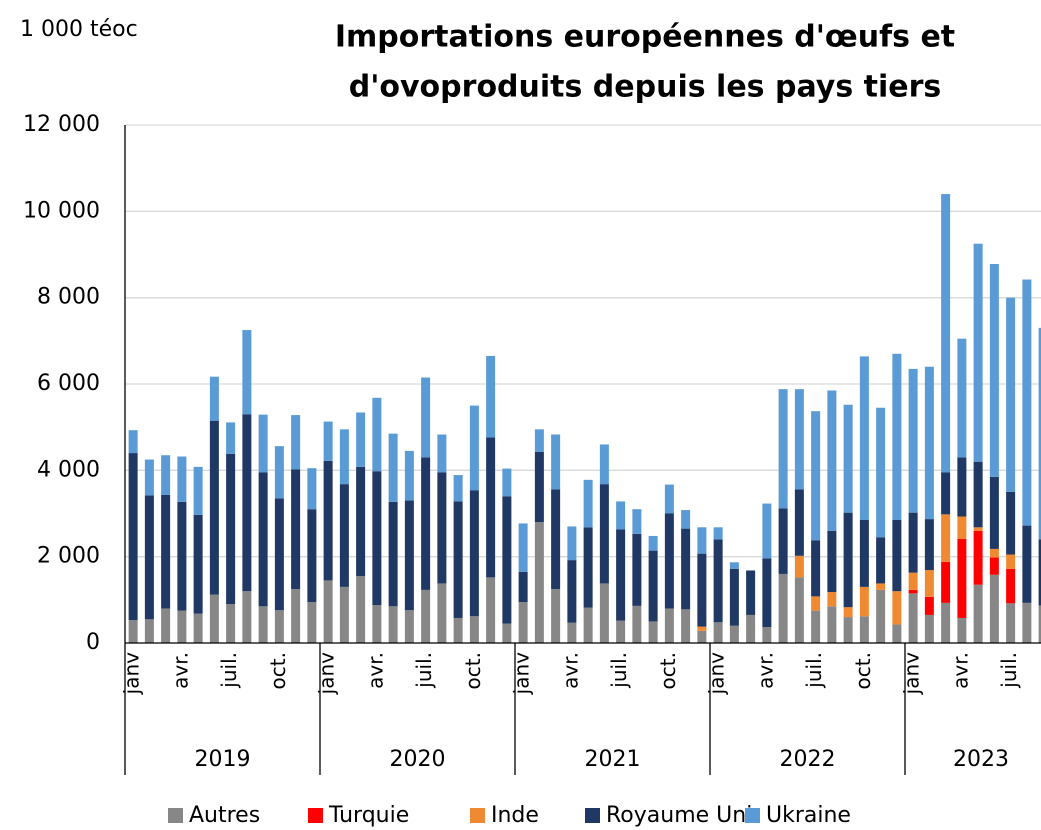 The width and height of the screenshot is (1041, 830). I want to click on legend-label: Autres, so click(224, 815).